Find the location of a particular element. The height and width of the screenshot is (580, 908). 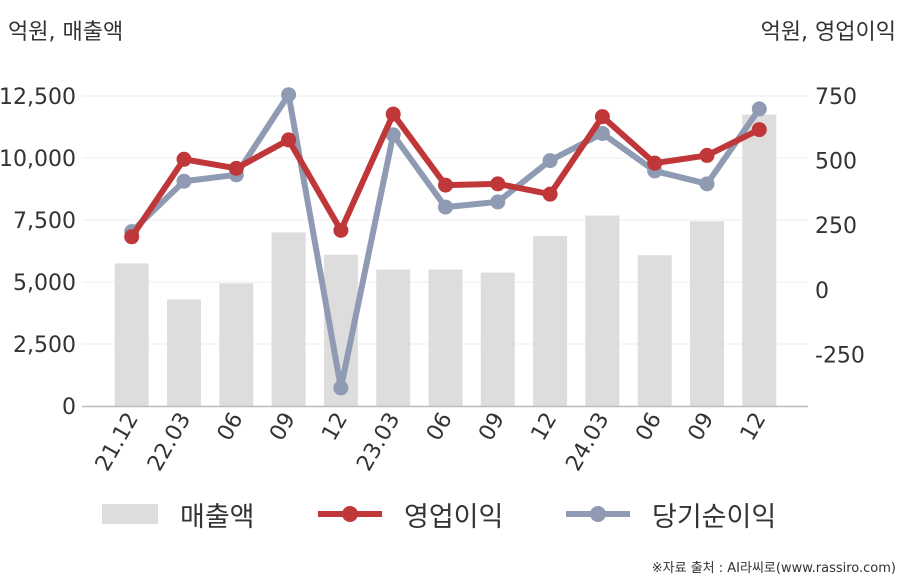

x-tick-label: 23.03 is located at coordinates (378, 442).